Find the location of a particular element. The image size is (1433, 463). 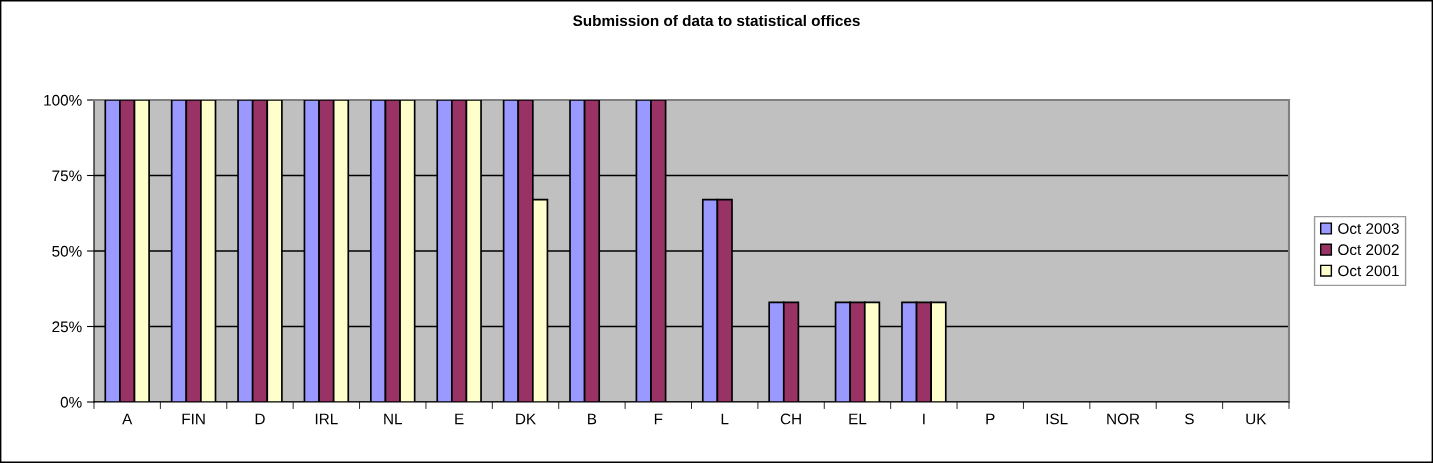

x-tick-label: CH is located at coordinates (790, 419).